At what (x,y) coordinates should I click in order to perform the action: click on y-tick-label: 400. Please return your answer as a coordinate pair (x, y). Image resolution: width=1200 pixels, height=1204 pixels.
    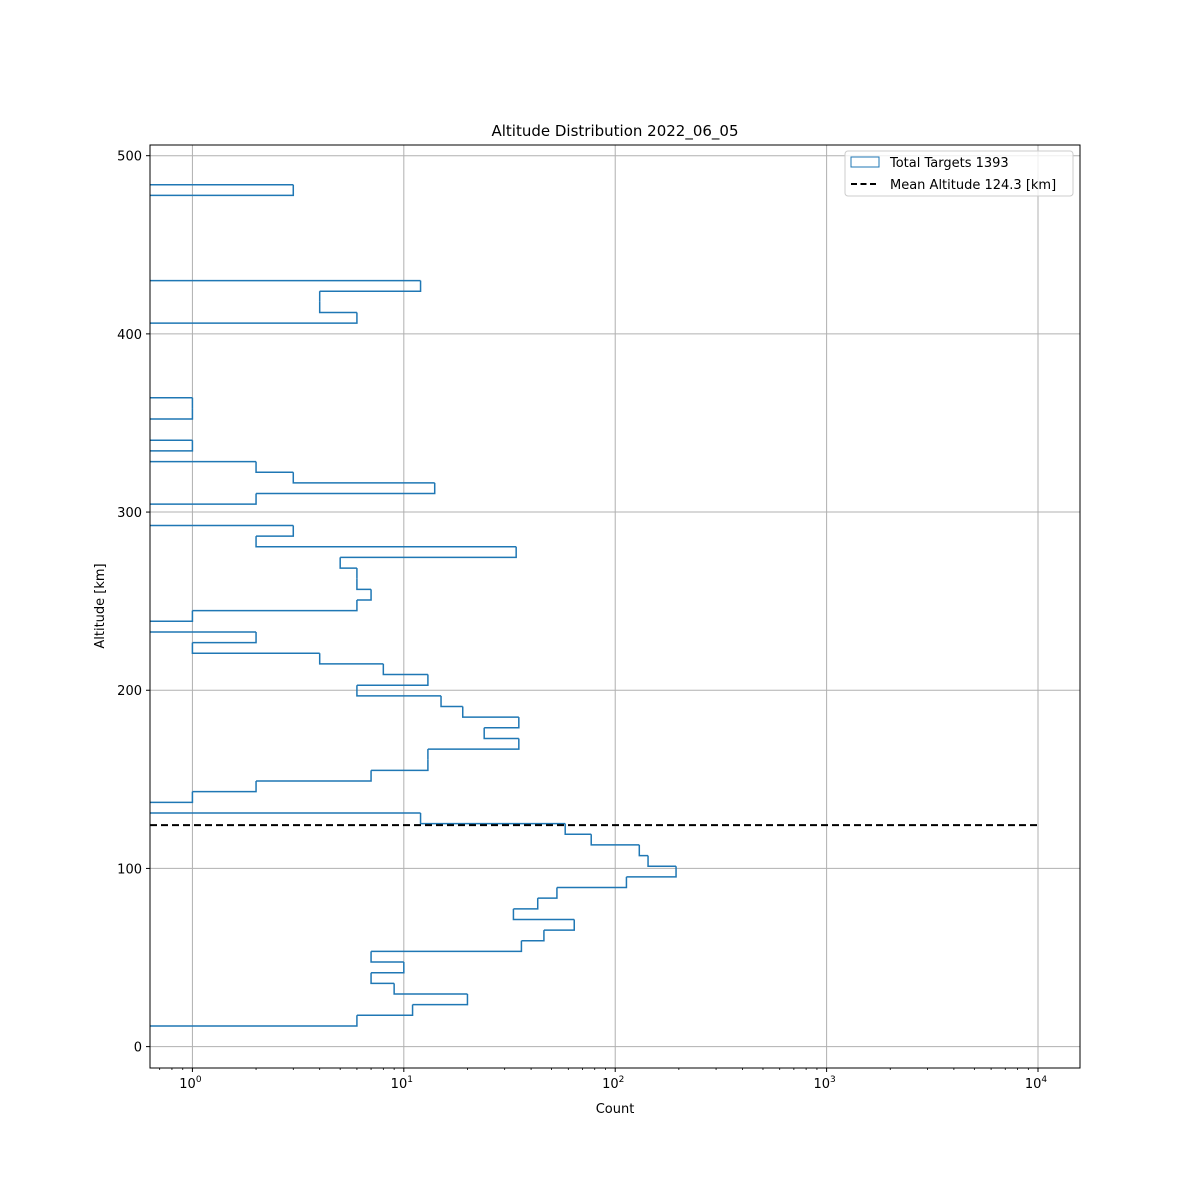
    Looking at the image, I should click on (129, 335).